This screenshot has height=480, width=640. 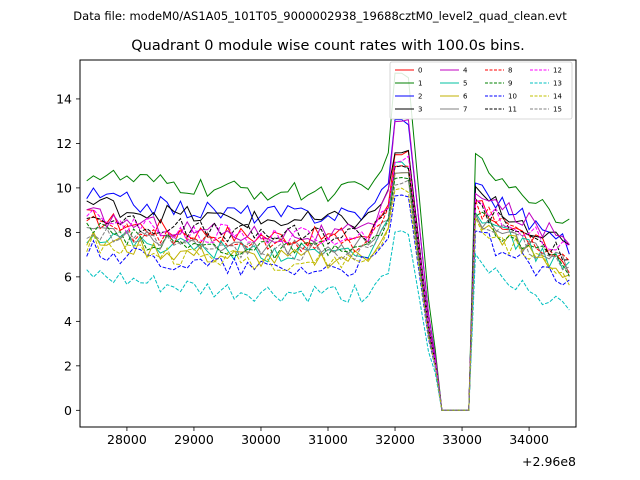 What do you see at coordinates (68, 321) in the screenshot?
I see `y-tick-label: 4` at bounding box center [68, 321].